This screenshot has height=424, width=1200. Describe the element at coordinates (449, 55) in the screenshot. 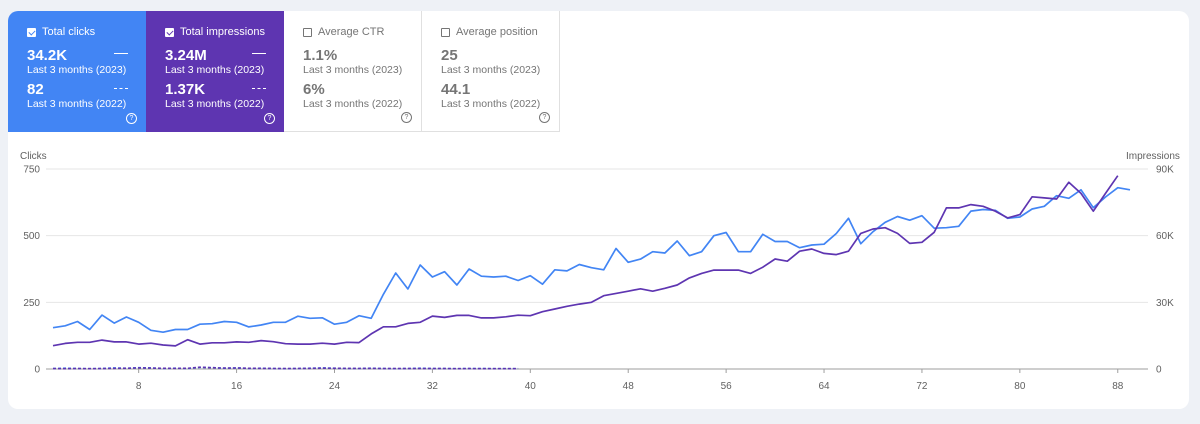

I see `metric-value: 25` at that location.